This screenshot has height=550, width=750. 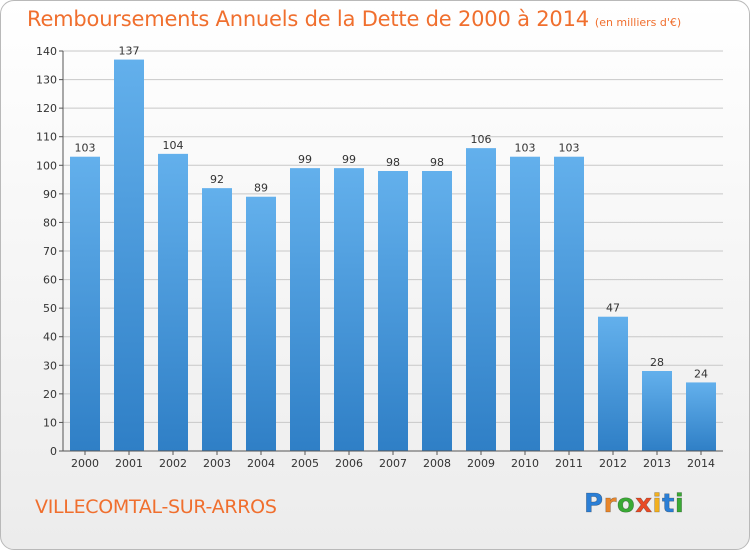 I want to click on data-label: 89, so click(x=261, y=188).